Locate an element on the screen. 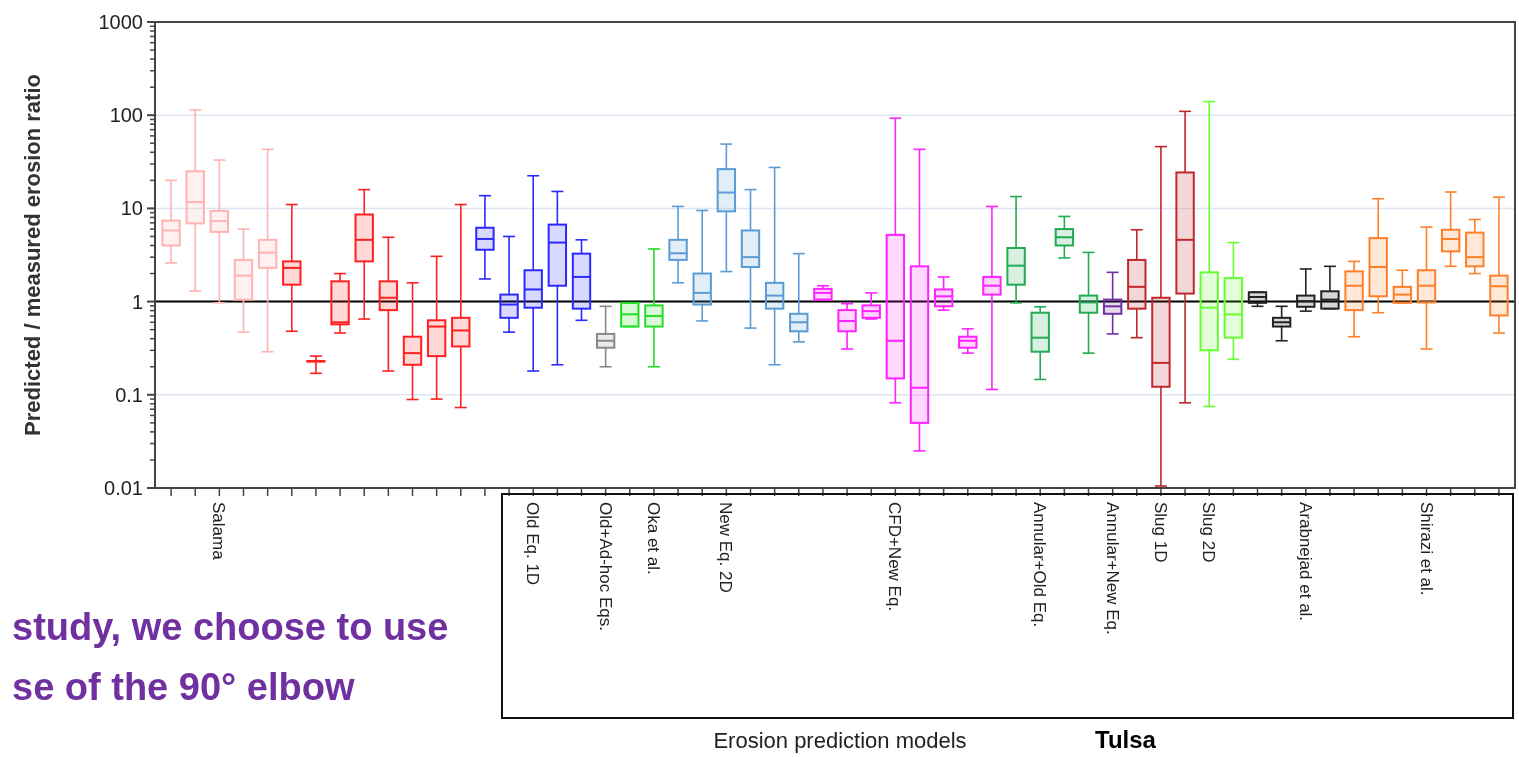  x-axis-title: Erosion prediction models is located at coordinates (840, 740).